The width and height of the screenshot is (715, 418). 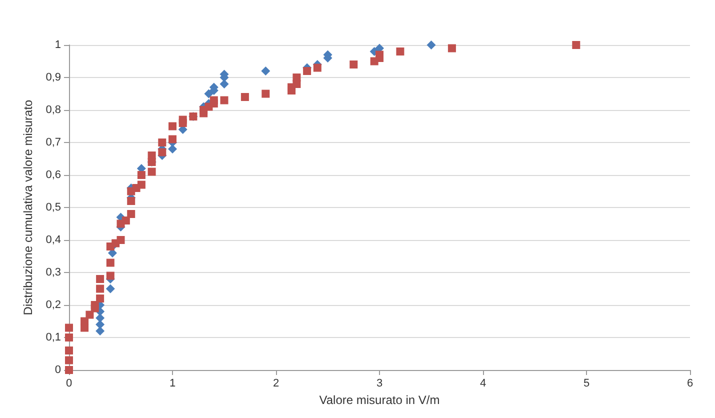 What do you see at coordinates (69, 384) in the screenshot?
I see `x-tick-label: 0` at bounding box center [69, 384].